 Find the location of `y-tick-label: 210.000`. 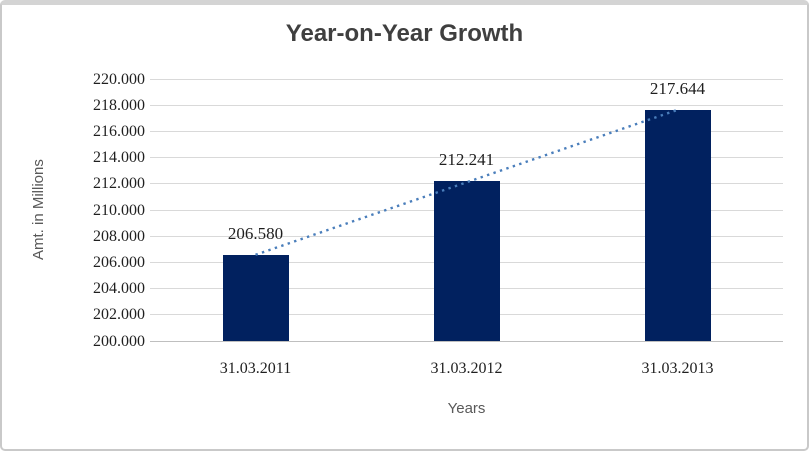

y-tick-label: 210.000 is located at coordinates (119, 210).